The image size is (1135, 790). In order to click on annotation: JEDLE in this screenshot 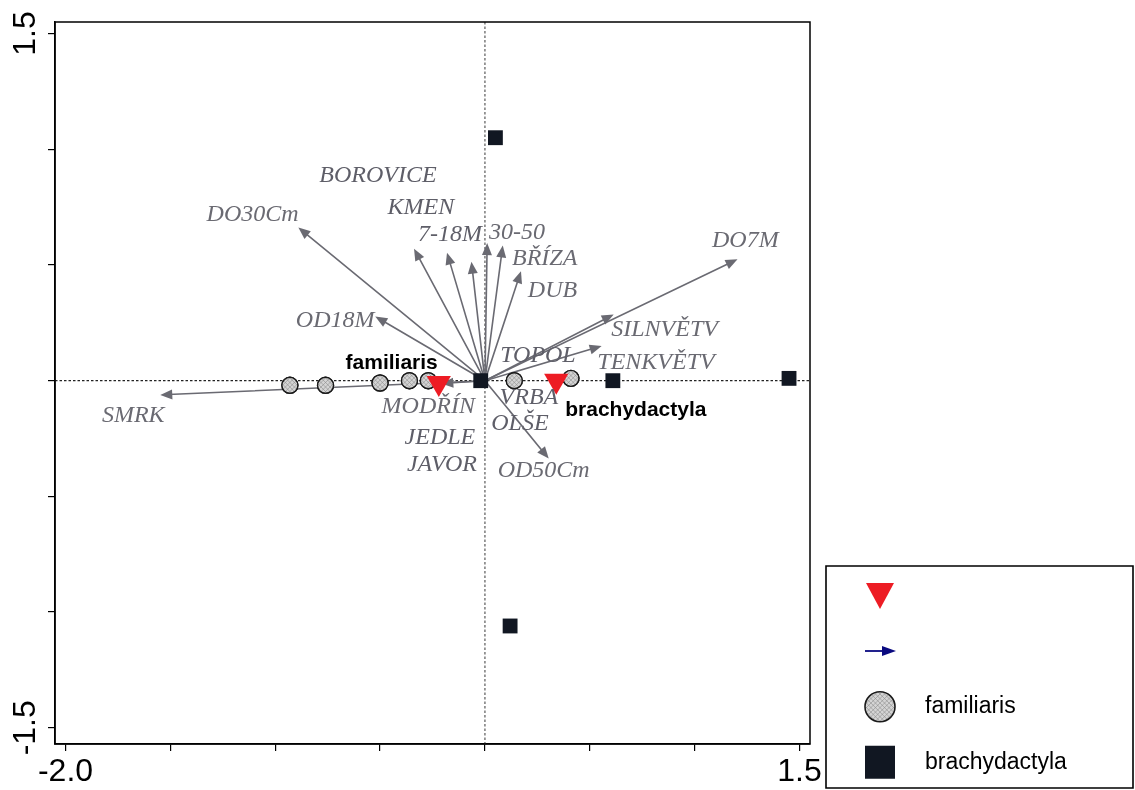, I will do `click(440, 436)`.